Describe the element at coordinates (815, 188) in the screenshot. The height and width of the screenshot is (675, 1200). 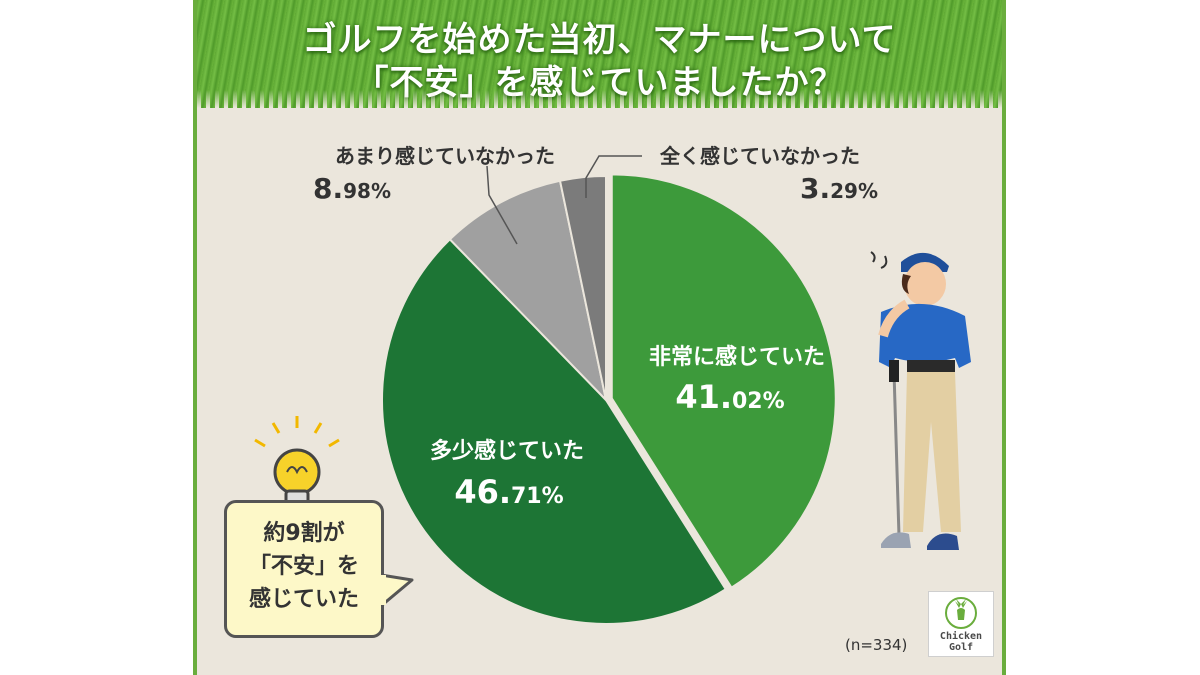
I see `slice-value-not-at-all-major: 3.` at that location.